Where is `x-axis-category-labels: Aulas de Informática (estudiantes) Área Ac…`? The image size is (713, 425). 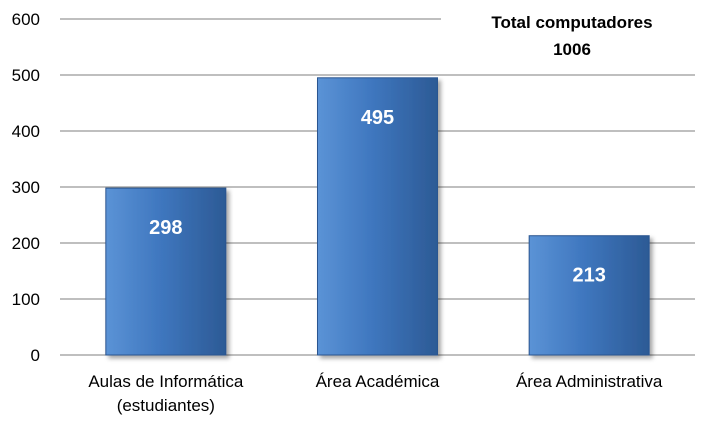 x-axis-category-labels: Aulas de Informática (estudiantes) Área Ac… is located at coordinates (375, 393).